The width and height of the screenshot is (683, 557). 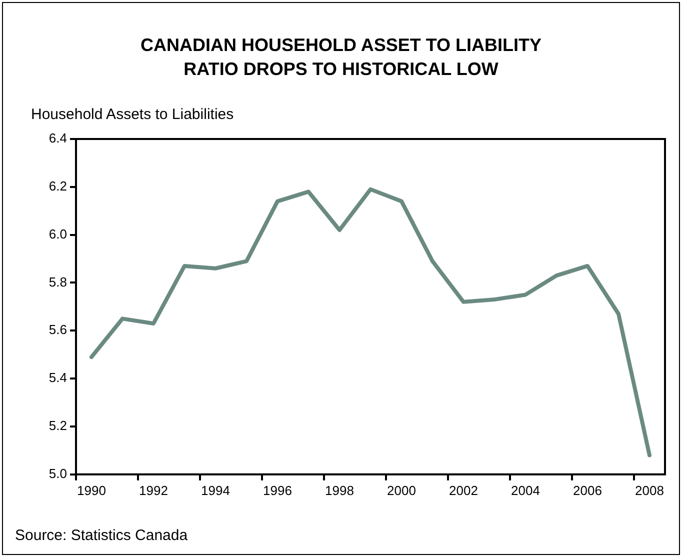 I want to click on x-tick-label: 1994, so click(x=215, y=490).